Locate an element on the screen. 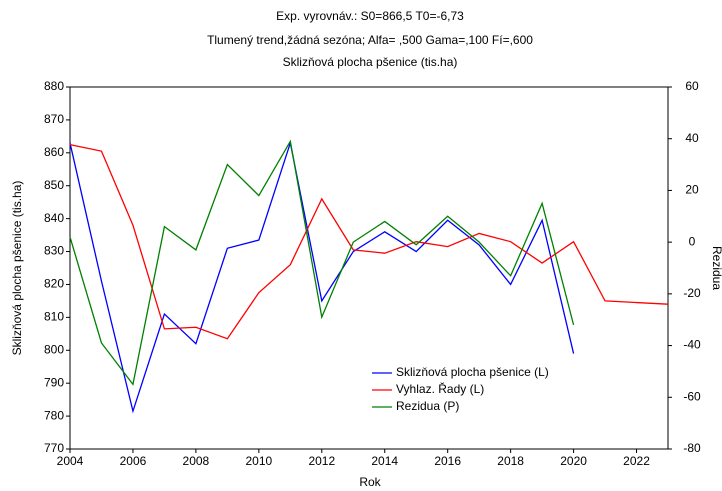 The width and height of the screenshot is (722, 491). y2-tick-label: 20 is located at coordinates (692, 190).